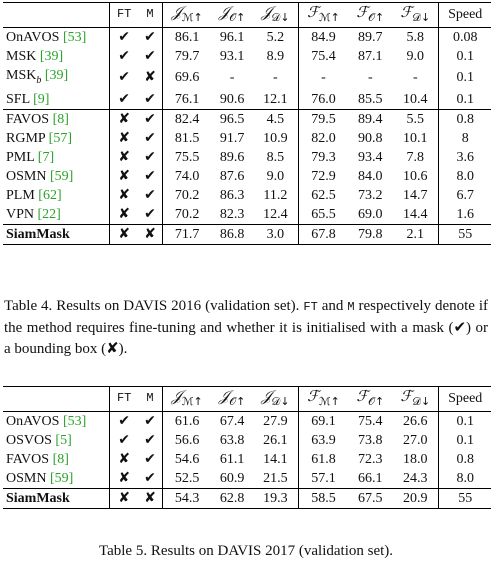 The width and height of the screenshot is (496, 565). What do you see at coordinates (60, 138) in the screenshot?
I see `citation-link: [57]` at bounding box center [60, 138].